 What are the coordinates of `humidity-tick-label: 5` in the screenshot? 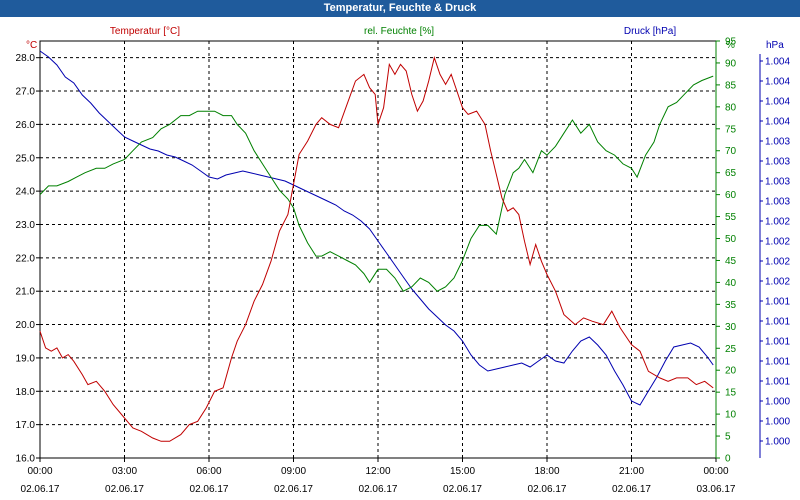 It's located at (728, 437).